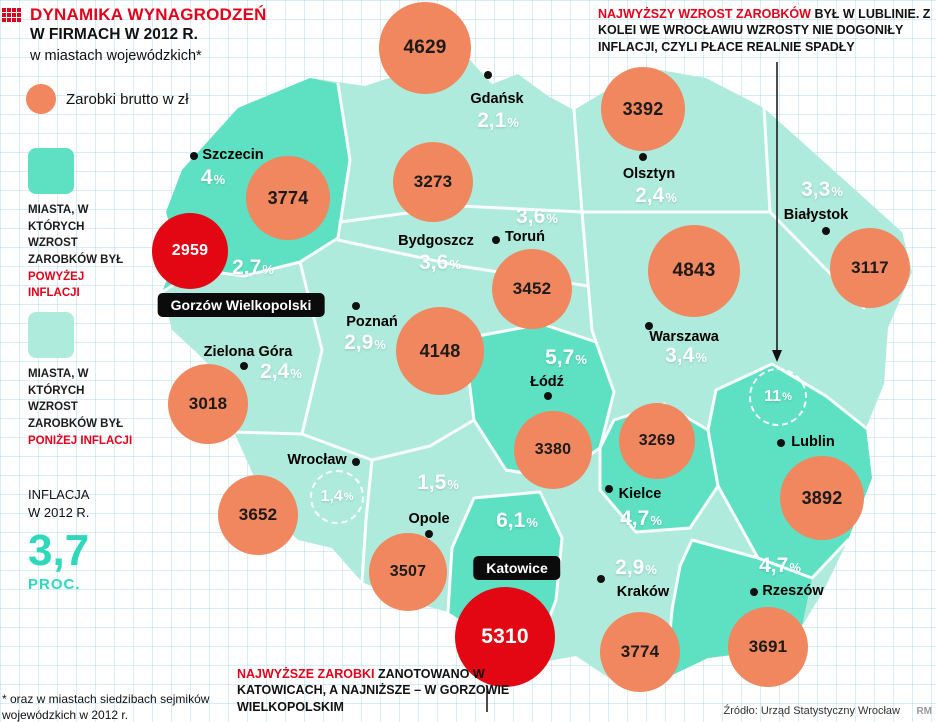 The width and height of the screenshot is (936, 722). What do you see at coordinates (498, 120) in the screenshot?
I see `growth-pct-gdansk: 2,1%` at bounding box center [498, 120].